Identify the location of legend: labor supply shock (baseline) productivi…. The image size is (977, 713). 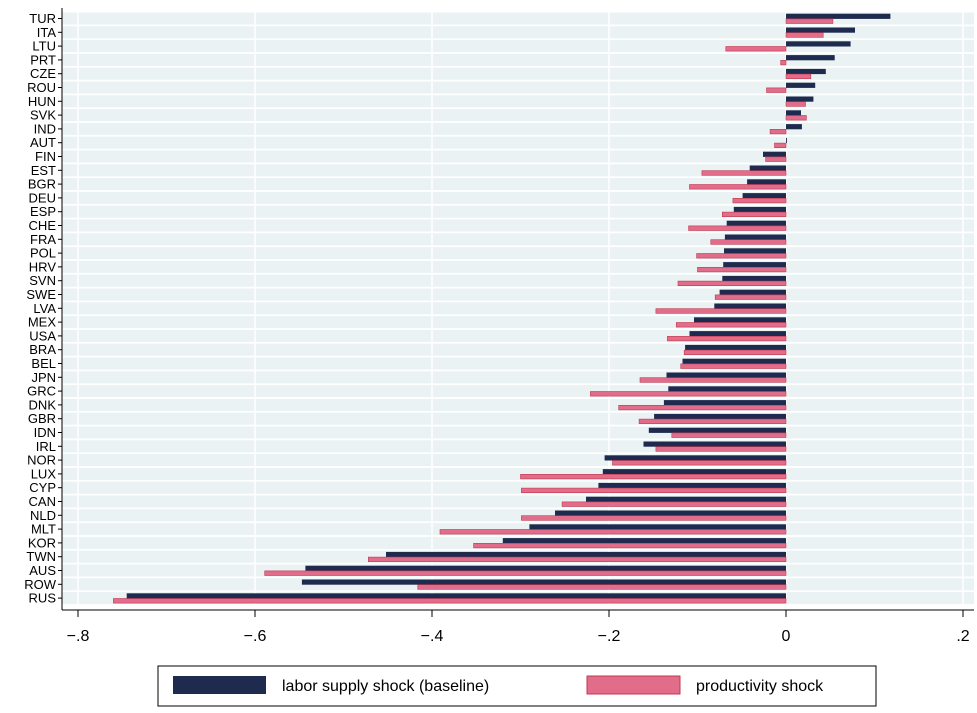
(517, 686).